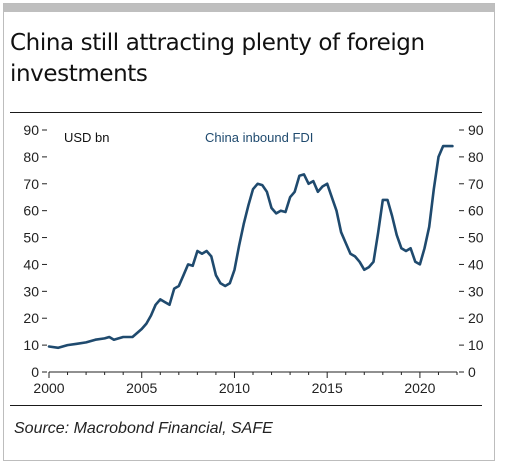 The width and height of the screenshot is (514, 471). What do you see at coordinates (476, 238) in the screenshot?
I see `y-tick-label-right-50: 50` at bounding box center [476, 238].